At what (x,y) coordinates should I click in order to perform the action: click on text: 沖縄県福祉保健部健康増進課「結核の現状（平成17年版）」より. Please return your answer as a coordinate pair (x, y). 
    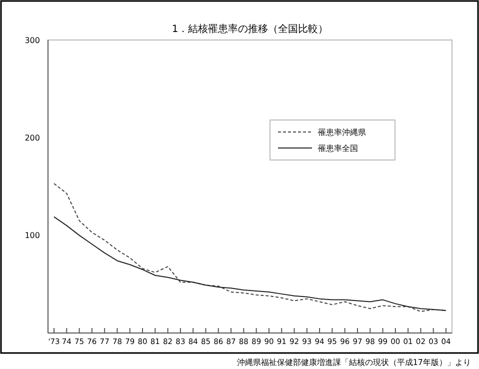
    Looking at the image, I should click on (353, 362).